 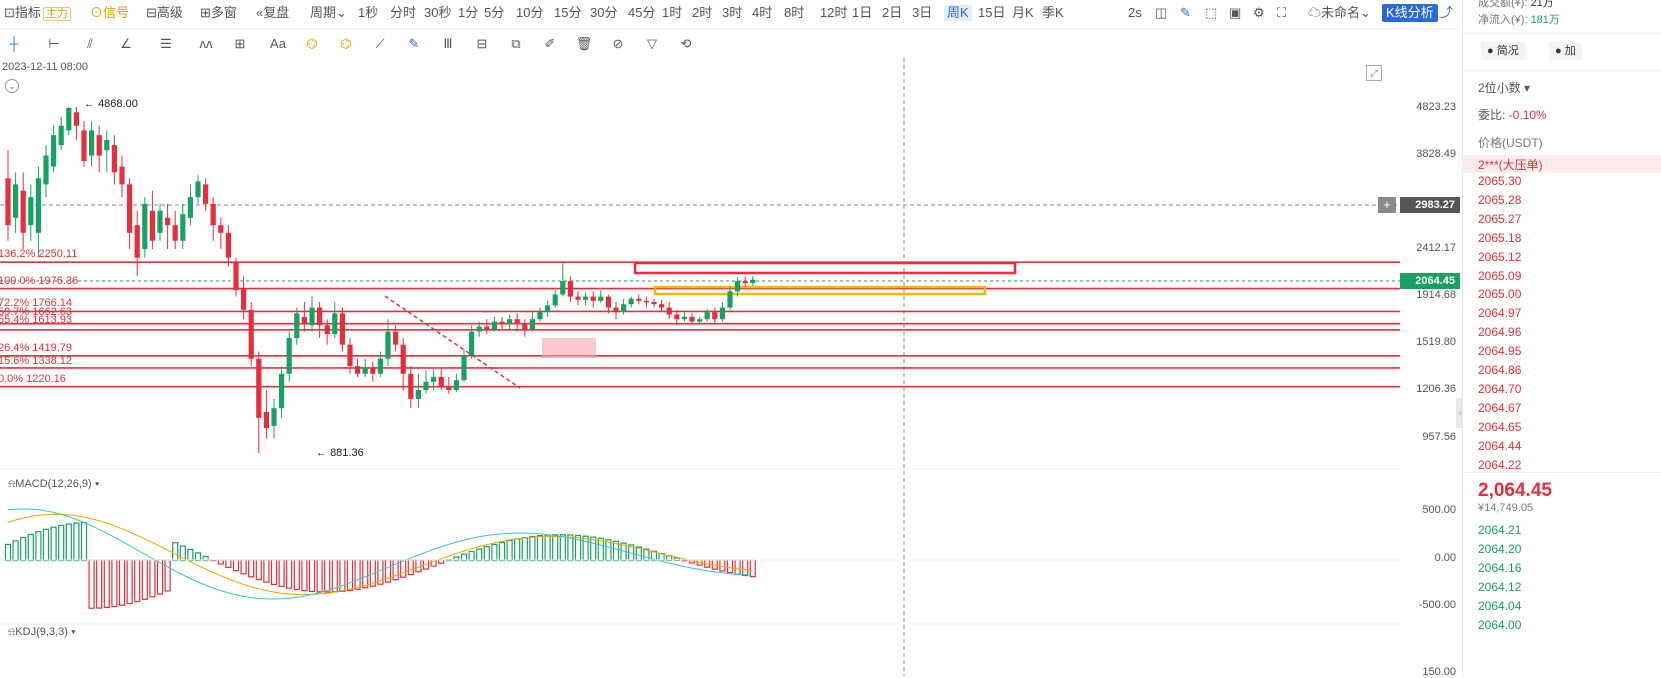 What do you see at coordinates (516, 43) in the screenshot?
I see `layers-icon: ⧉` at bounding box center [516, 43].